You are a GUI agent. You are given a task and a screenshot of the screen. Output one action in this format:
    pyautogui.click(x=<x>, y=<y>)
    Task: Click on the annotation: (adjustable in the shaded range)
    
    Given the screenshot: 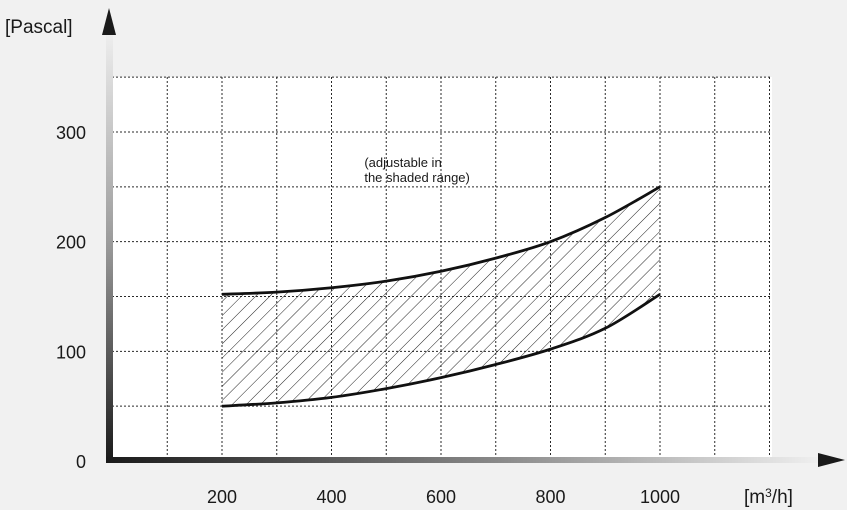 What is the action you would take?
    pyautogui.click(x=417, y=170)
    